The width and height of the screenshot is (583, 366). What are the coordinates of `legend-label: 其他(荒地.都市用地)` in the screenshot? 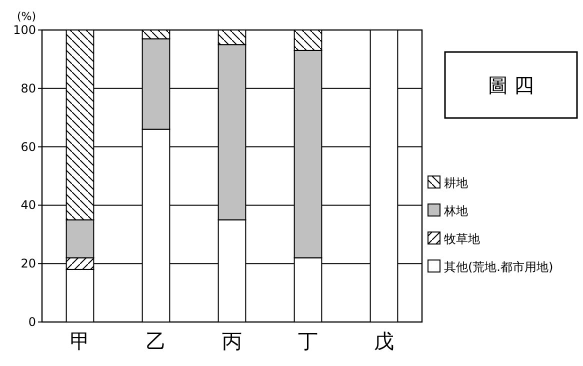 It's located at (499, 267).